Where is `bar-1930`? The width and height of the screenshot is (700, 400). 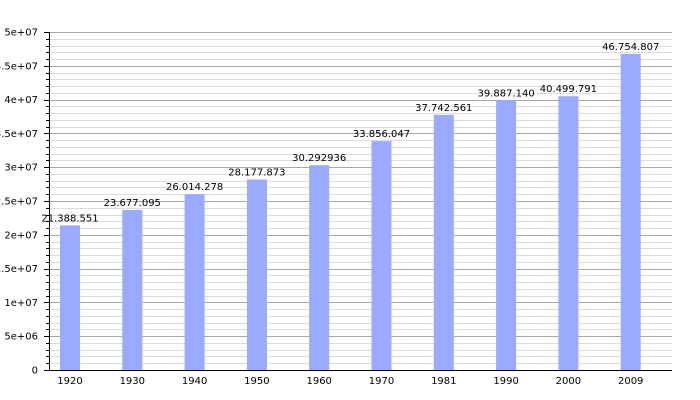
bar-1930 is located at coordinates (132, 289).